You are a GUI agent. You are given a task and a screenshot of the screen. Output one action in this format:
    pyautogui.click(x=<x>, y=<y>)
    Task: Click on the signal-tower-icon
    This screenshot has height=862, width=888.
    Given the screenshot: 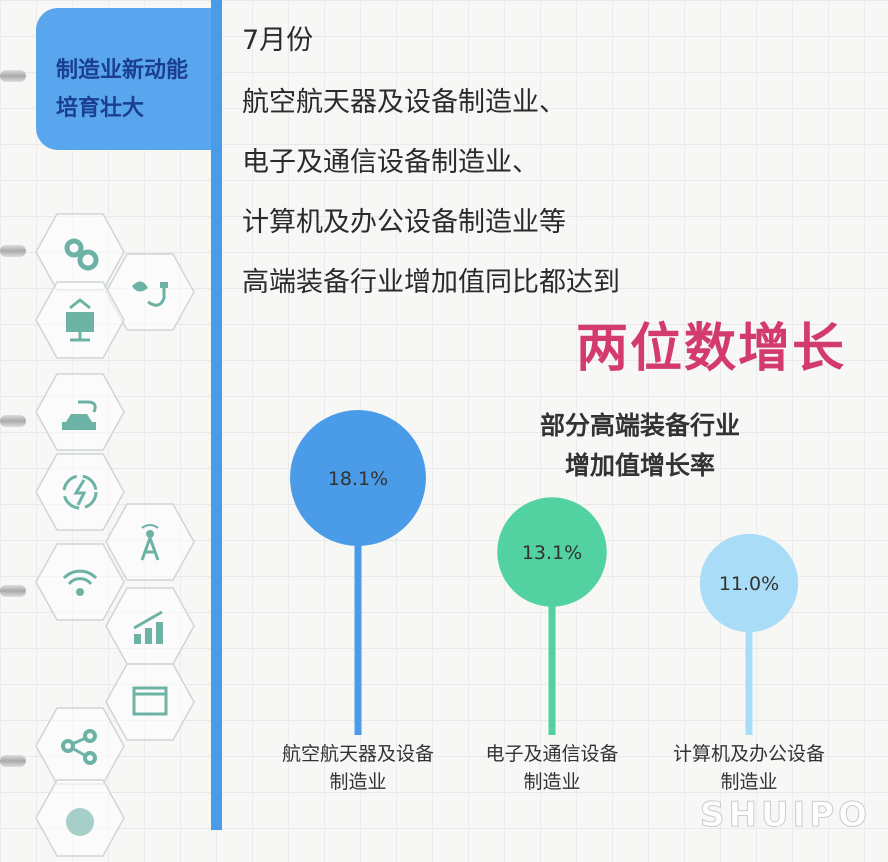 What is the action you would take?
    pyautogui.click(x=150, y=542)
    